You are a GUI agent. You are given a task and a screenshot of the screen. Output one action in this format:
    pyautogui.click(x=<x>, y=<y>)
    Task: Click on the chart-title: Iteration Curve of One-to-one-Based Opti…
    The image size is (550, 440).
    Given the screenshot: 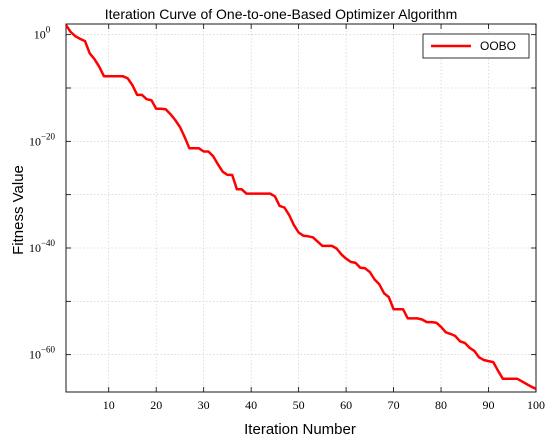 What is the action you would take?
    pyautogui.click(x=281, y=14)
    